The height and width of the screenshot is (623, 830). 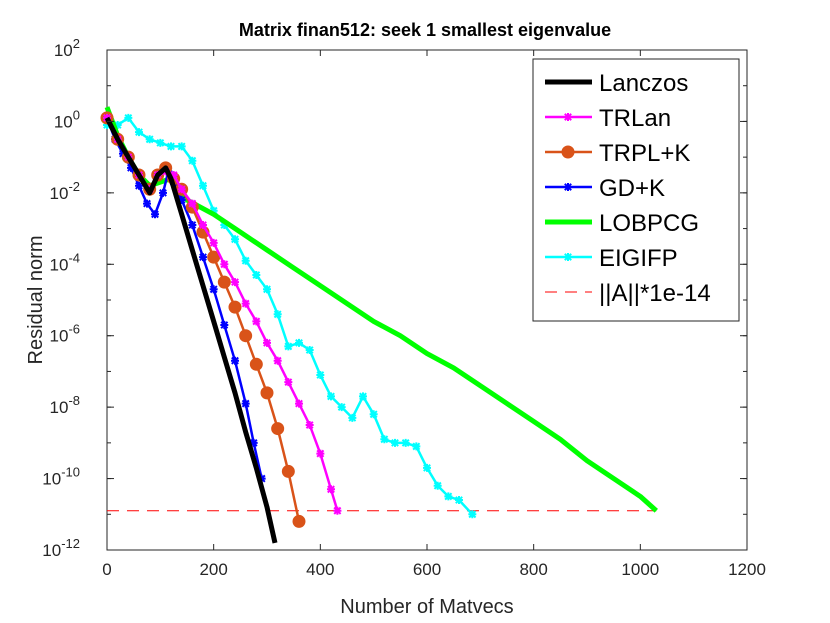 I want to click on x-tick-label: 200, so click(x=213, y=569).